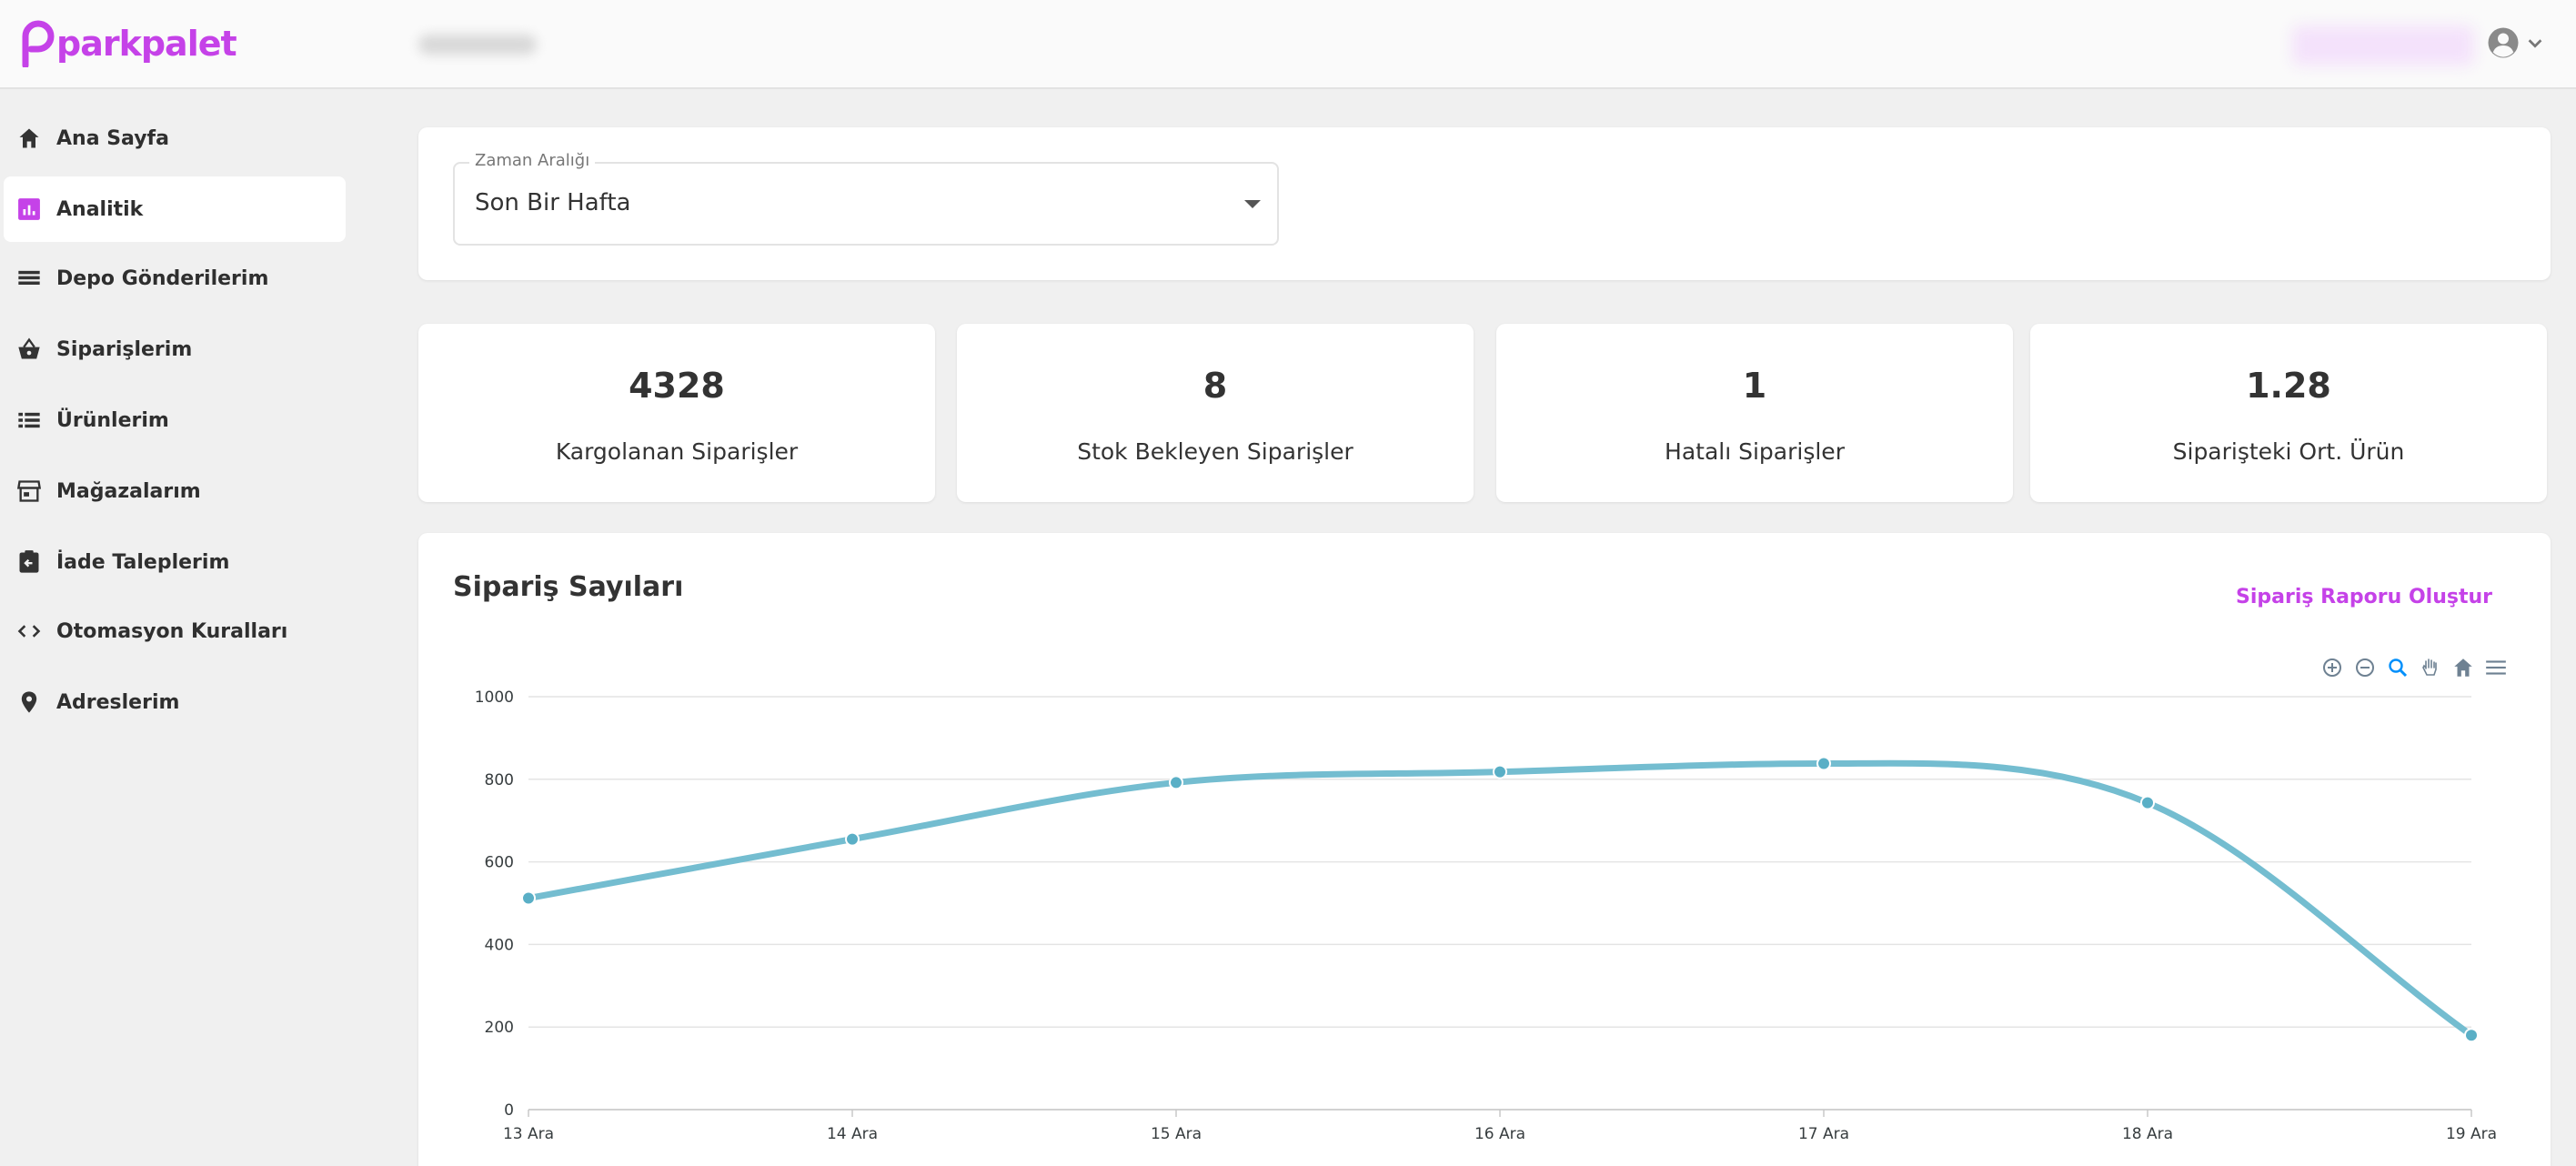 Image resolution: width=2576 pixels, height=1166 pixels. I want to click on x-tick-label: 18 Ara, so click(2147, 1134).